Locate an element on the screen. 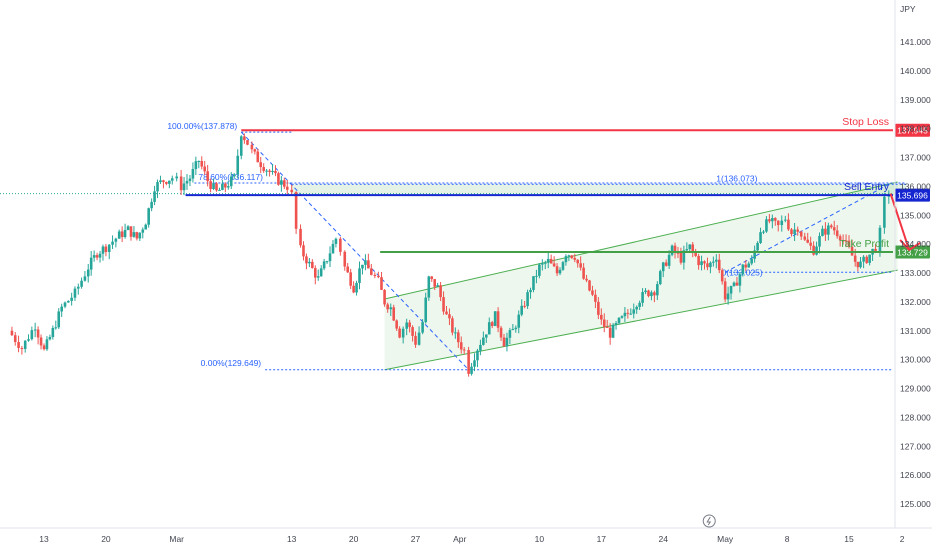 The width and height of the screenshot is (932, 555). x-tick-label: 24 is located at coordinates (663, 539).